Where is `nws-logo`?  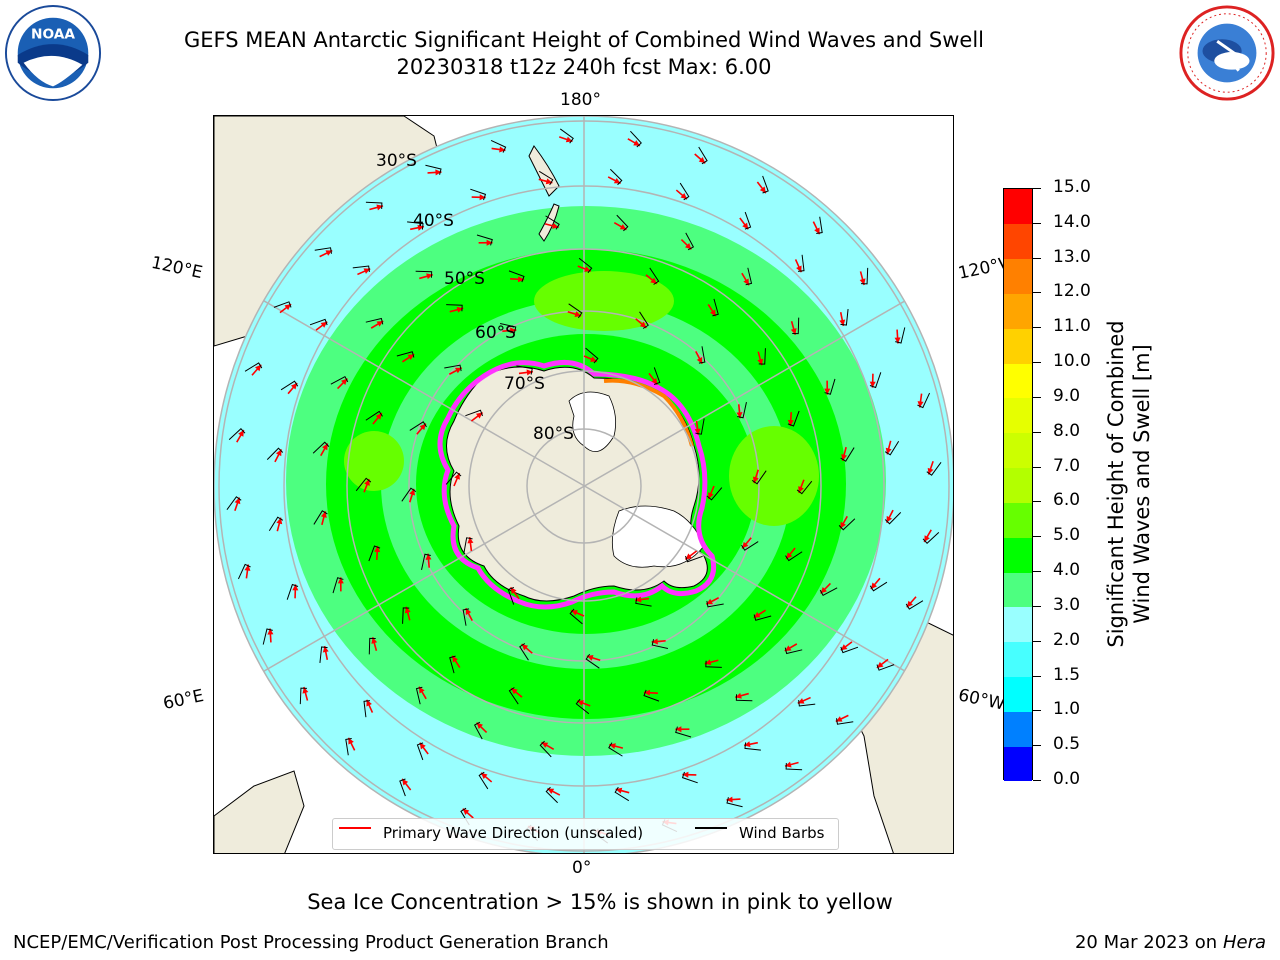
nws-logo is located at coordinates (1227, 53).